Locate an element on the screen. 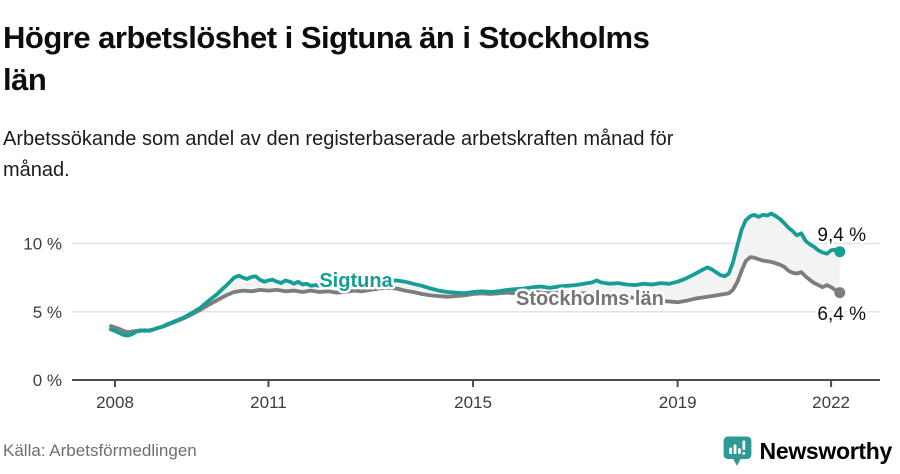 The image size is (900, 474). x-tick-label: 2008 is located at coordinates (115, 402).